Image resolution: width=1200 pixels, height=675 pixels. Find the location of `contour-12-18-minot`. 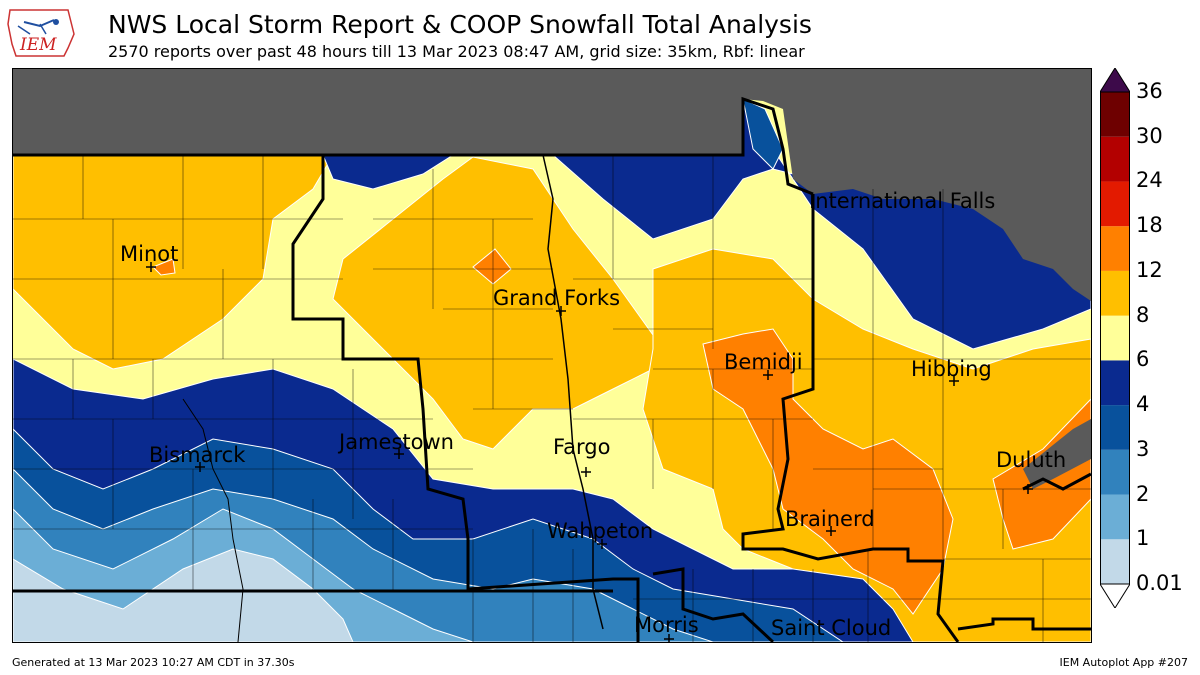

contour-12-18-minot is located at coordinates (164, 267).